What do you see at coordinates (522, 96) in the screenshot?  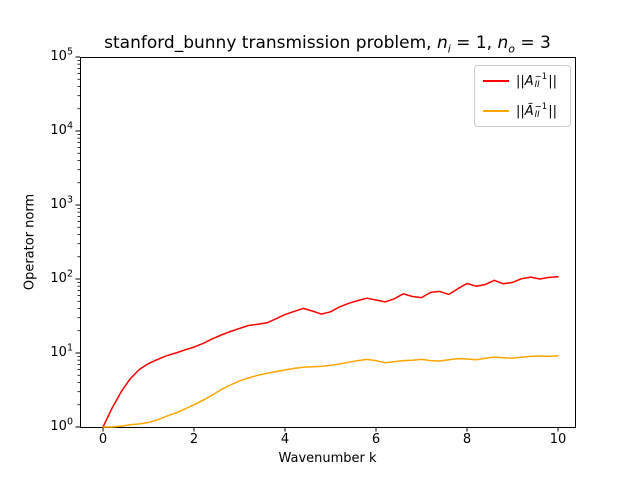 I see `legend: || A −1 II || || Ã −1 II ||` at bounding box center [522, 96].